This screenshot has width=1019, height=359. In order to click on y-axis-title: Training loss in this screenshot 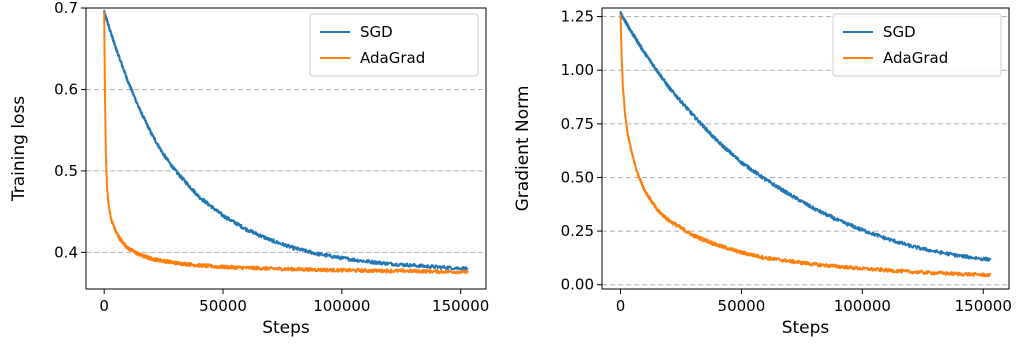, I will do `click(19, 149)`.